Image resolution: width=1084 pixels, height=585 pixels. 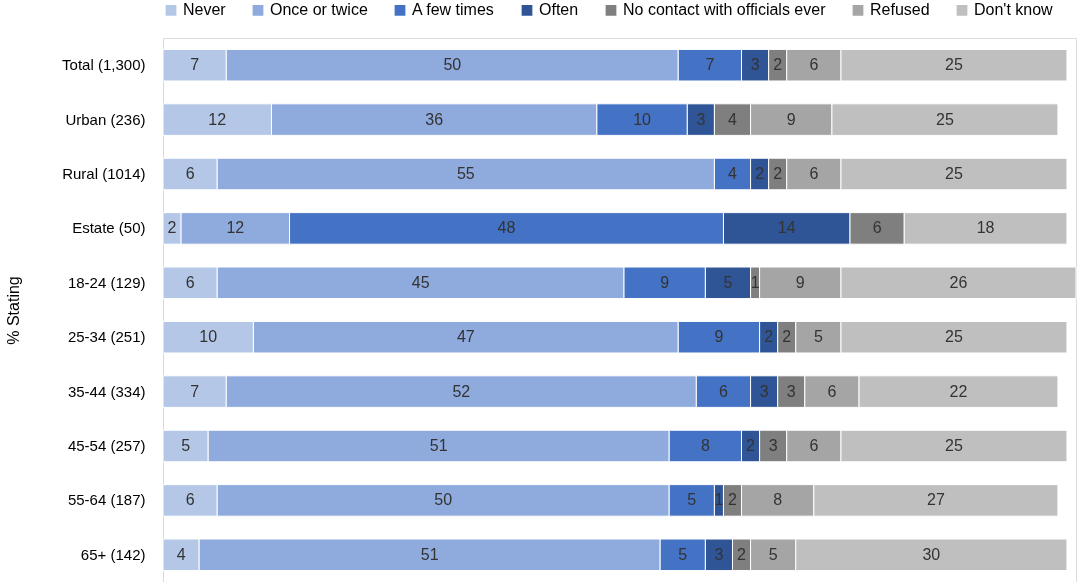 What do you see at coordinates (109, 228) in the screenshot?
I see `y-tick-label: Estate (50)` at bounding box center [109, 228].